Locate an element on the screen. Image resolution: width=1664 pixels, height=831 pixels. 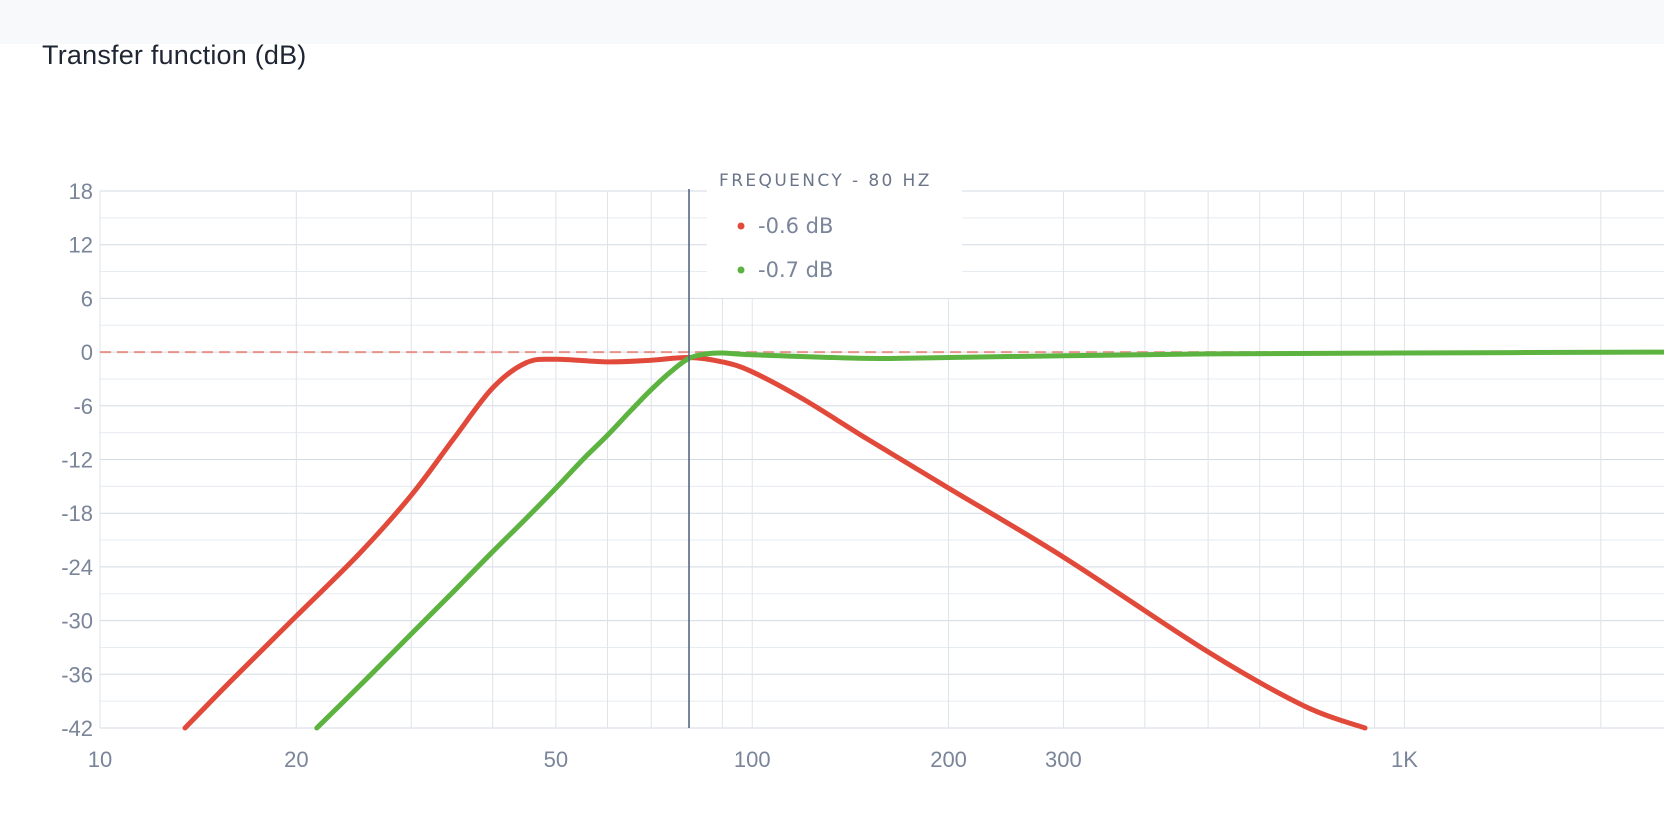
x-tick-label: 20 is located at coordinates (296, 759).